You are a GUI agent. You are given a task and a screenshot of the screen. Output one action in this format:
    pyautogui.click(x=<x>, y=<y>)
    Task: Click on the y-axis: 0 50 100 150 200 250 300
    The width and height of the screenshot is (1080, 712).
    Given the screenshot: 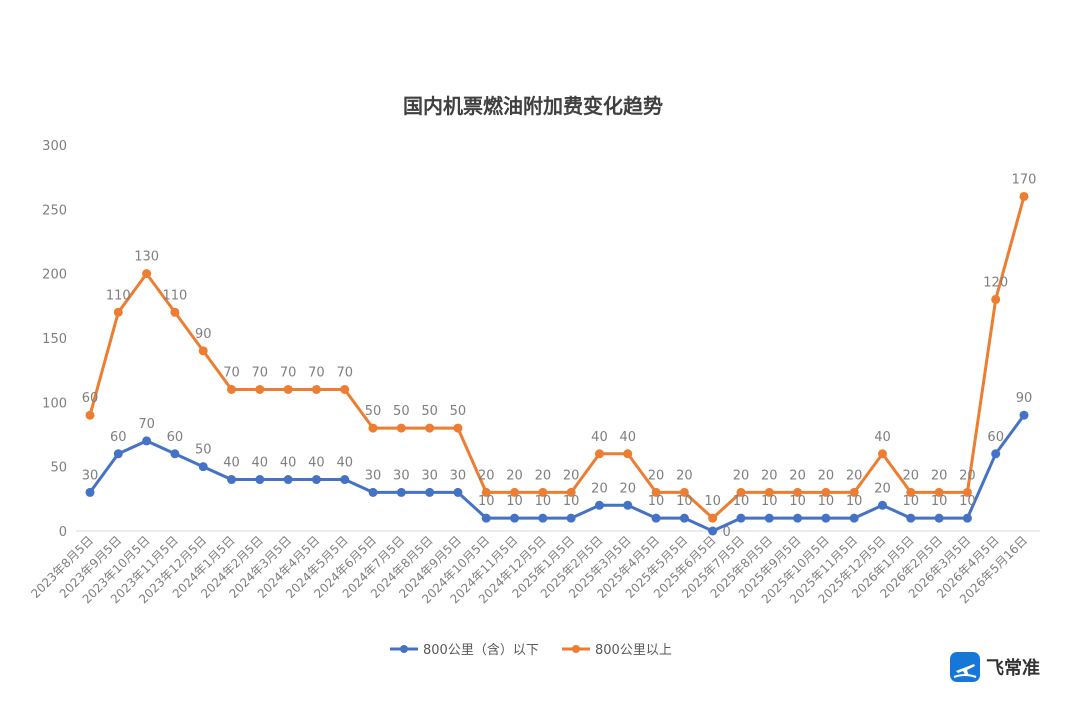 What is the action you would take?
    pyautogui.click(x=54, y=339)
    